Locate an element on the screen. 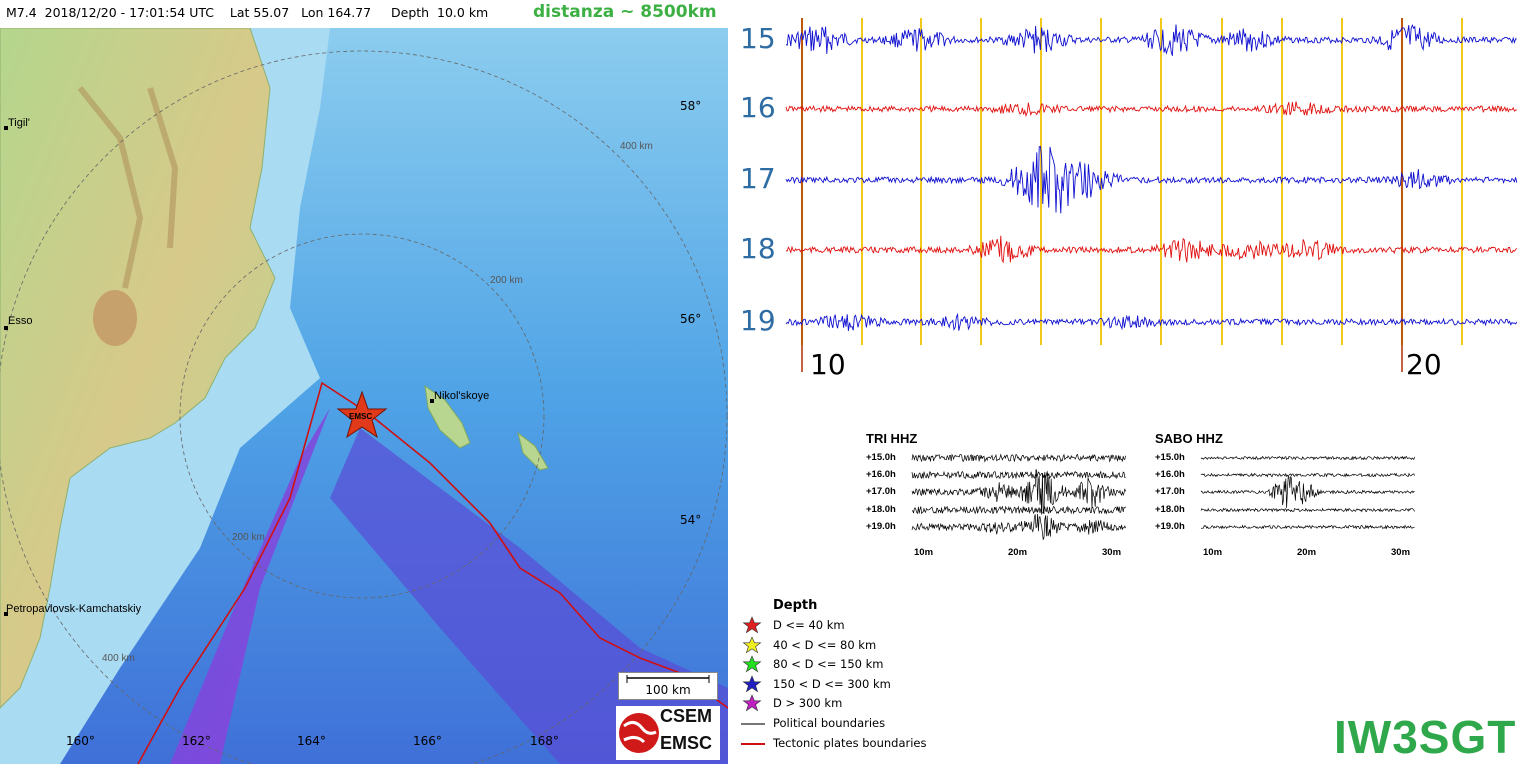 This screenshot has height=764, width=1532. legend-item: Political boundaries is located at coordinates (855, 723).